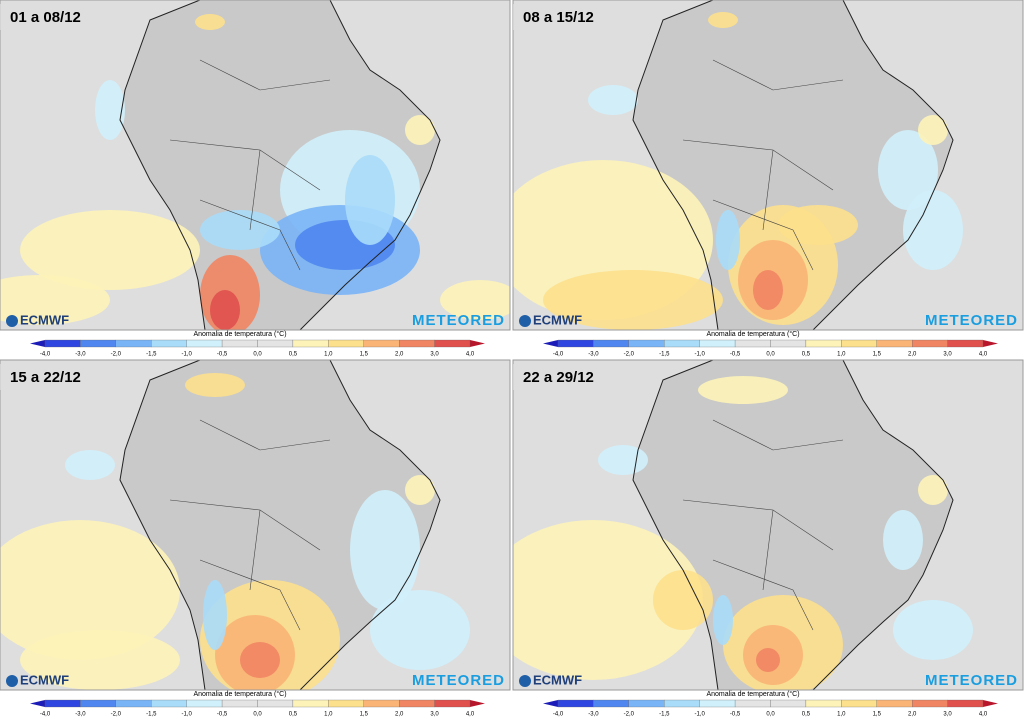 This screenshot has height=725, width=1024. I want to click on period-label: 08 a 15/12, so click(558, 17).